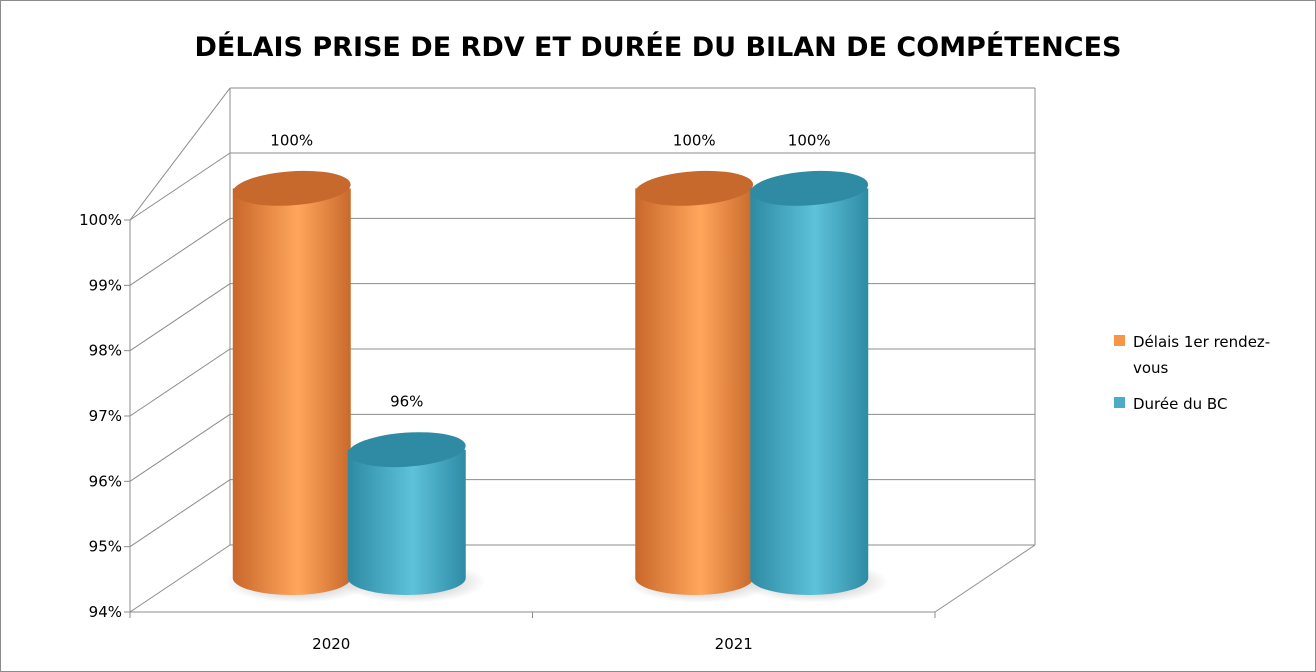  What do you see at coordinates (1201, 342) in the screenshot?
I see `legend-label: Délais 1er rendez-` at bounding box center [1201, 342].